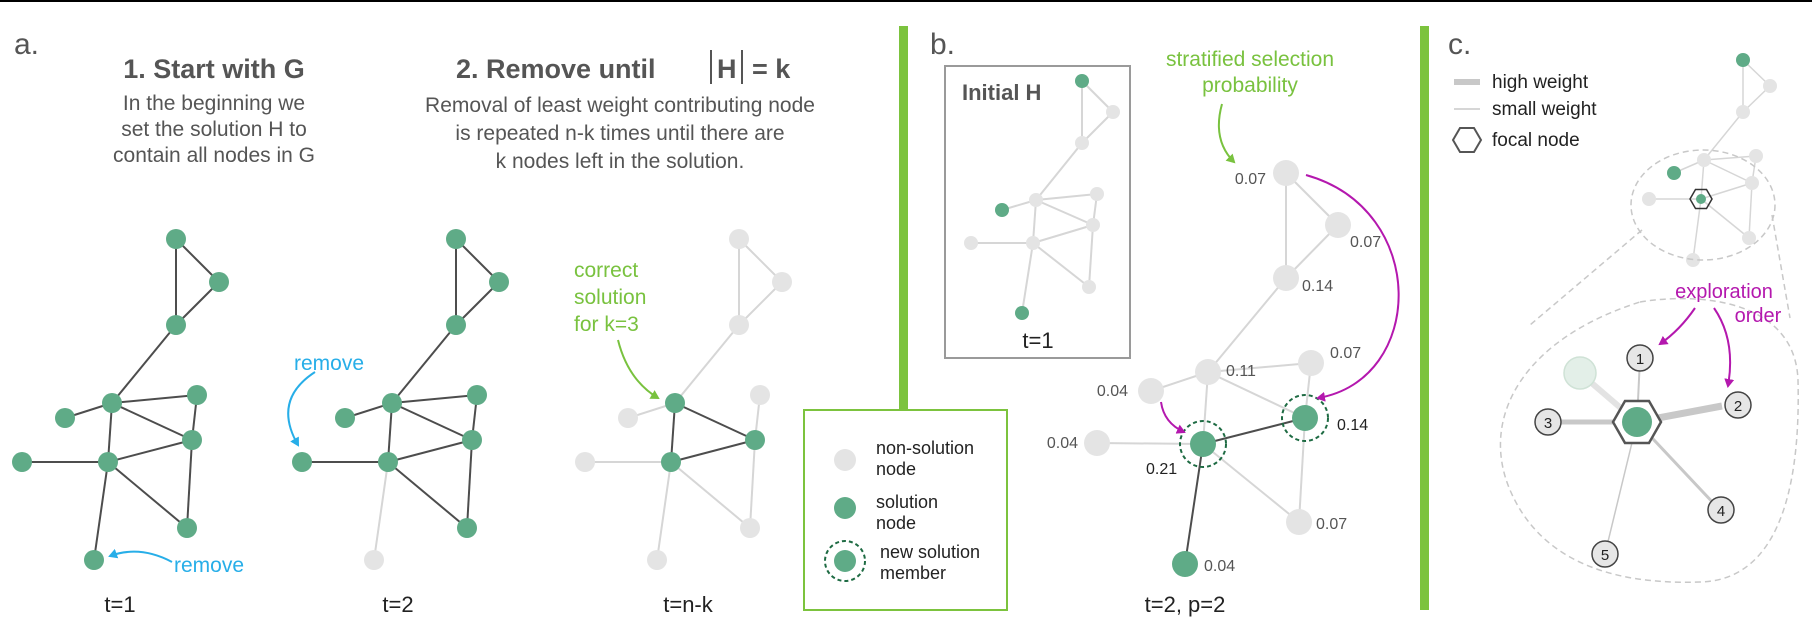 The image size is (1812, 628). I want to click on focal-node-hexagon-icon, so click(1467, 140).